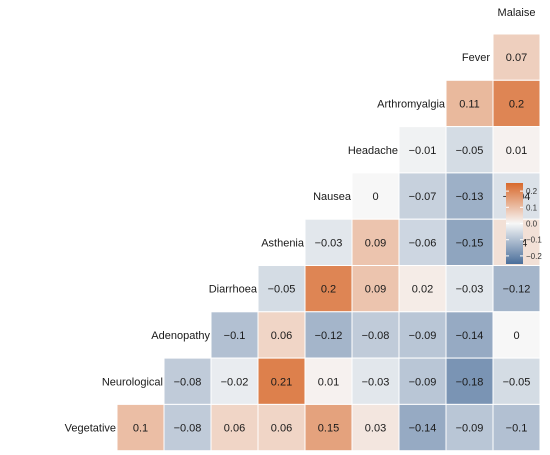 The image size is (550, 455). Describe the element at coordinates (532, 207) in the screenshot. I see `legend-tick-label: 0.1` at that location.